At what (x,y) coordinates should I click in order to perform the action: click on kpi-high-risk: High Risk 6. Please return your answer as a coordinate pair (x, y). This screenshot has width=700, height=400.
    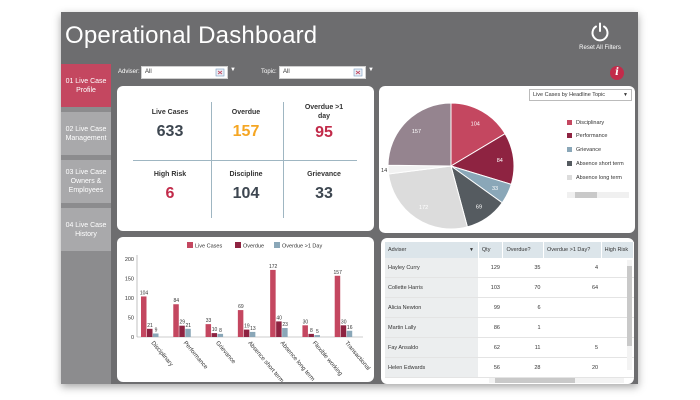
    Looking at the image, I should click on (170, 186).